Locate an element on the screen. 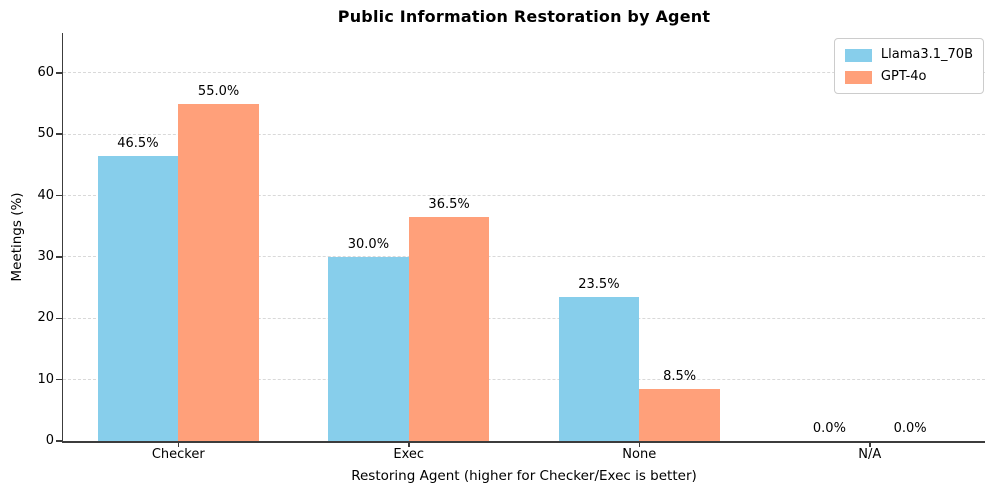 The image size is (996, 494). y-tick-label: 60 is located at coordinates (45, 72).